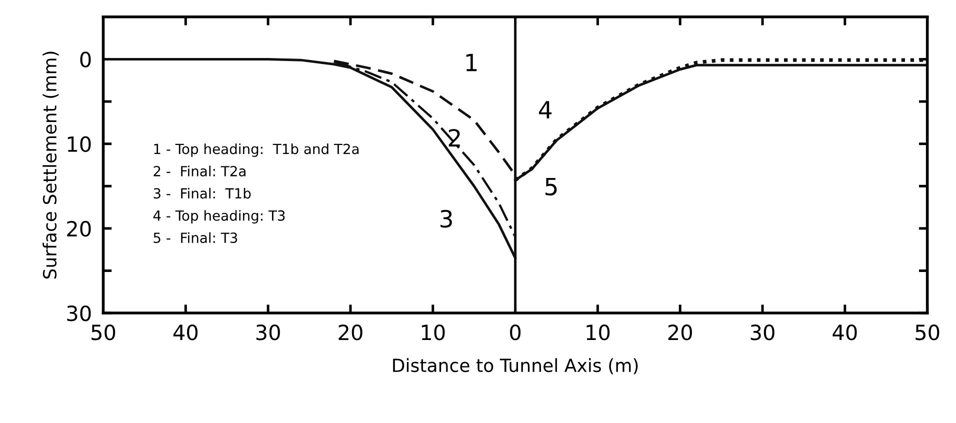 Image resolution: width=956 pixels, height=423 pixels. Describe the element at coordinates (454, 137) in the screenshot. I see `series-label: 2` at that location.